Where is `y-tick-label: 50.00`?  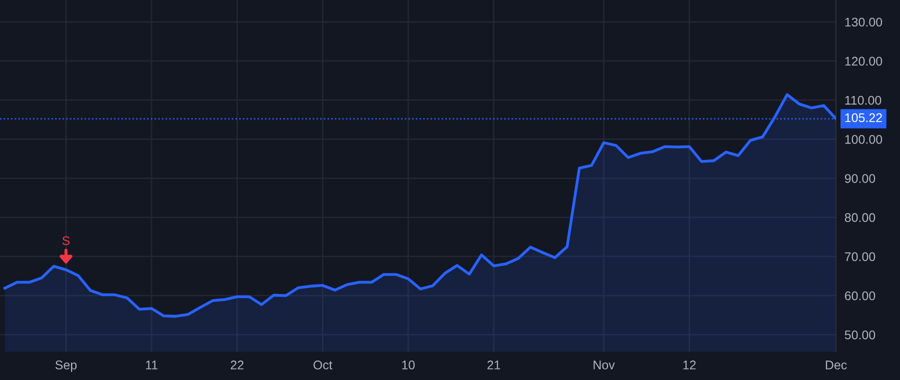 y-tick-label: 50.00 is located at coordinates (860, 335).